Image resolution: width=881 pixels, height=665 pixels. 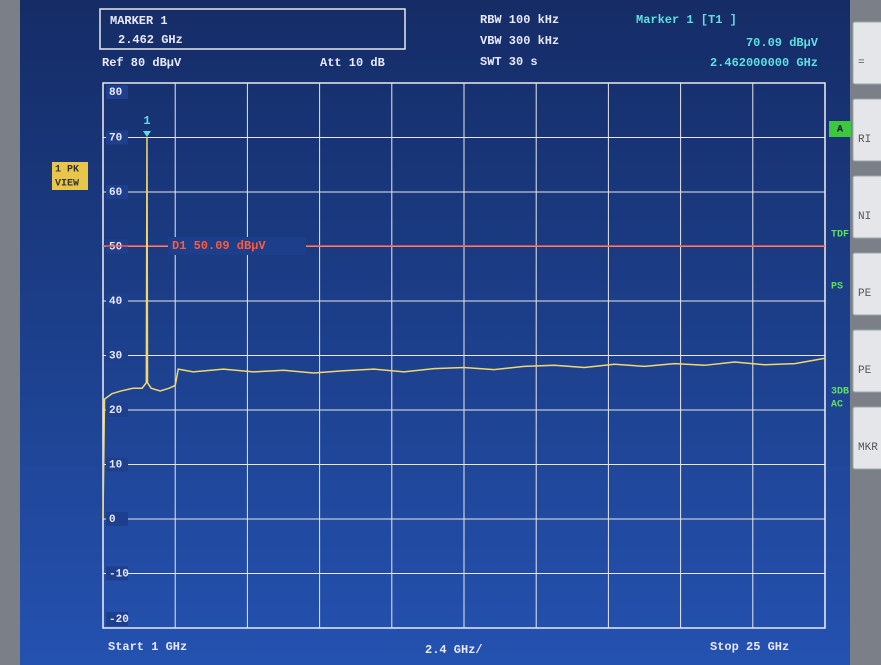 I want to click on marker-box-title: MARKER 1, so click(x=139, y=21).